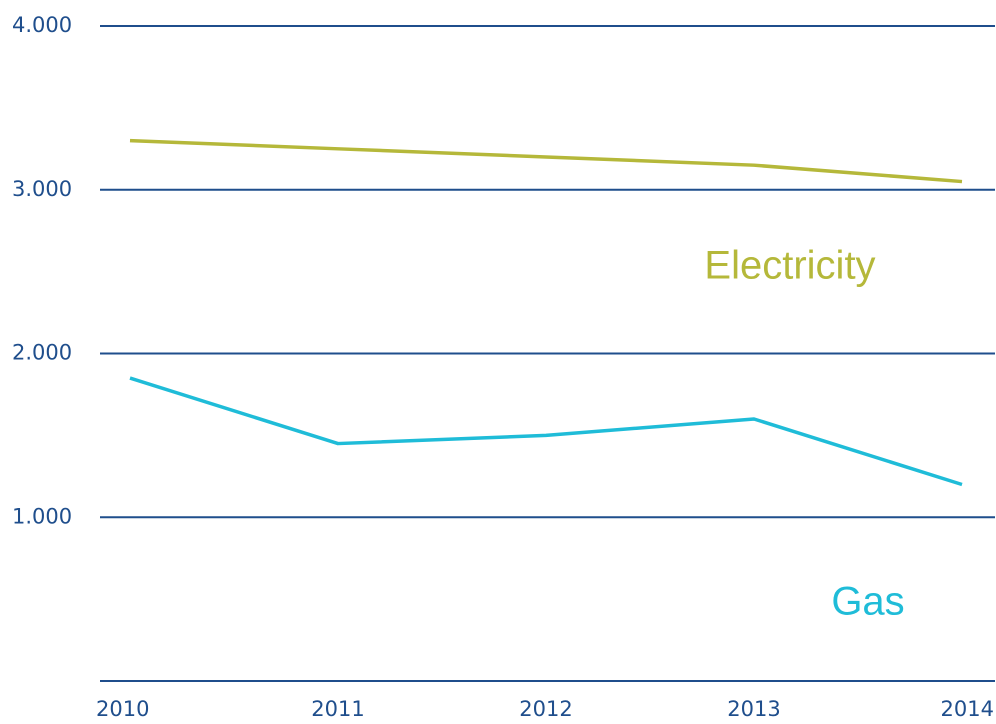 The width and height of the screenshot is (996, 724). What do you see at coordinates (42, 189) in the screenshot?
I see `y-tick-label: 3.000` at bounding box center [42, 189].